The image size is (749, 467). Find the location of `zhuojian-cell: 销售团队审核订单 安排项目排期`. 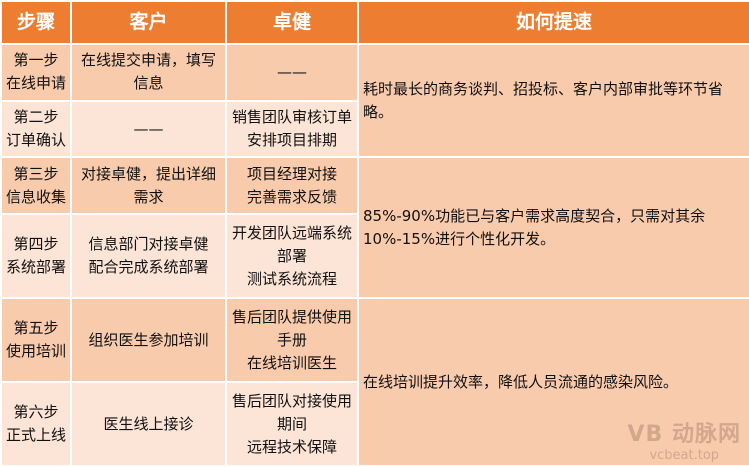

zhuojian-cell: 销售团队审核订单 安排项目排期 is located at coordinates (292, 129).